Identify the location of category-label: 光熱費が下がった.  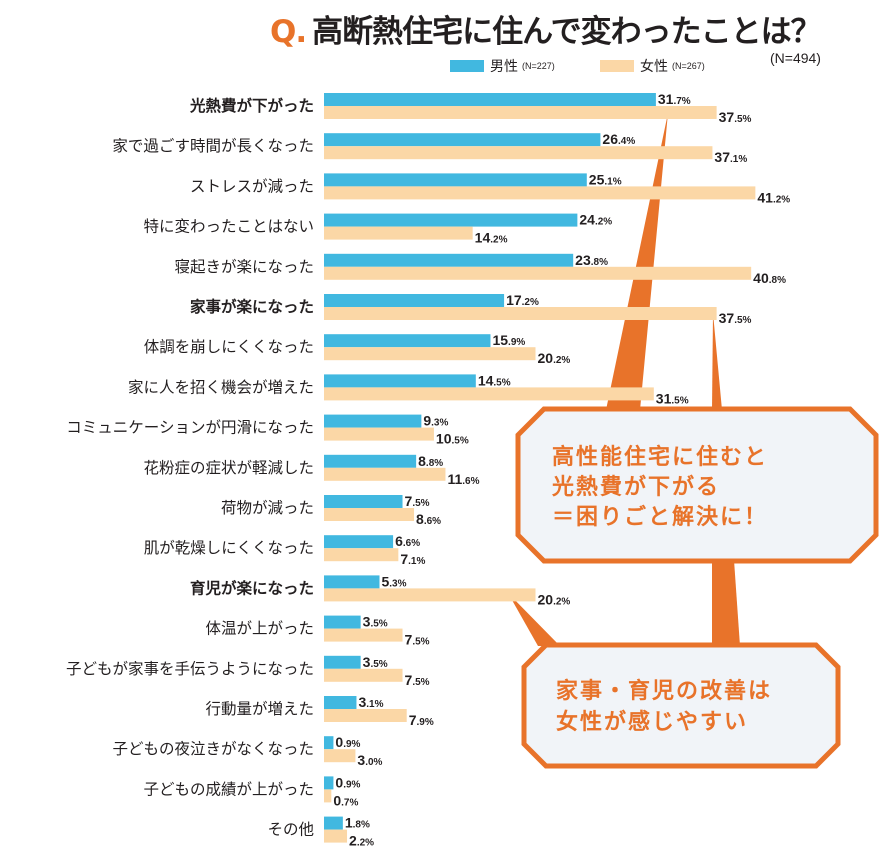
(251, 105).